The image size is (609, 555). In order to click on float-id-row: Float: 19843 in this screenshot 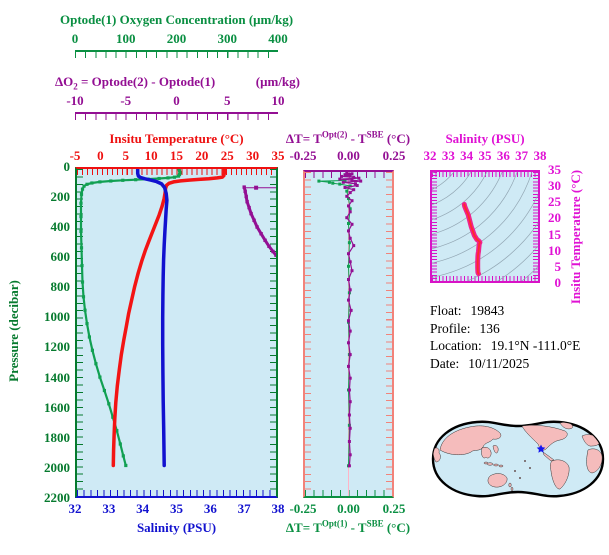, I will do `click(505, 311)`.